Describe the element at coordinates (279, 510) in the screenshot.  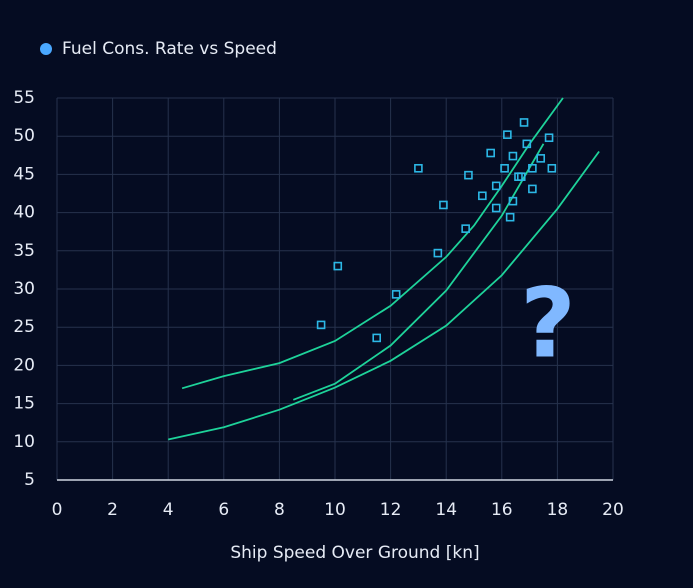
I see `x-tick-label: 8` at that location.